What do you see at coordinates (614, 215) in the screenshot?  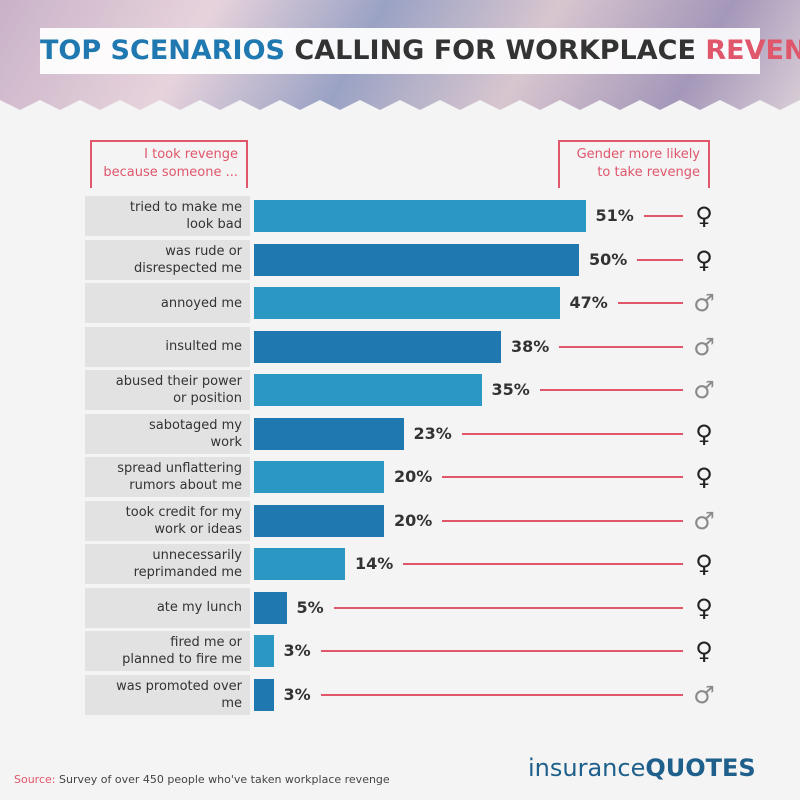 I see `value-label: 51%` at bounding box center [614, 215].